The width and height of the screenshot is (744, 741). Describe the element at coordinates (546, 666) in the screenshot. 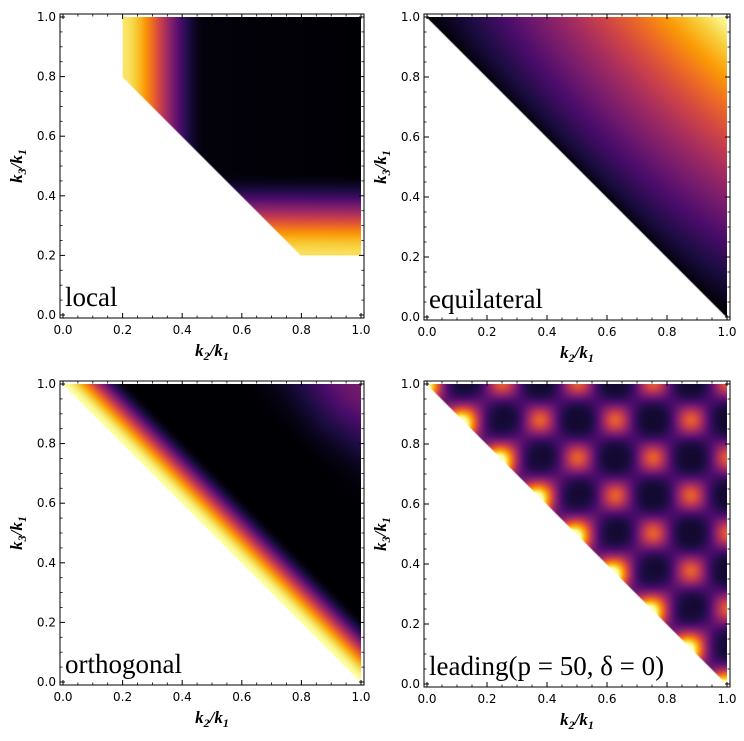

I see `panel-label: leading(p = 50, δ = 0)` at that location.